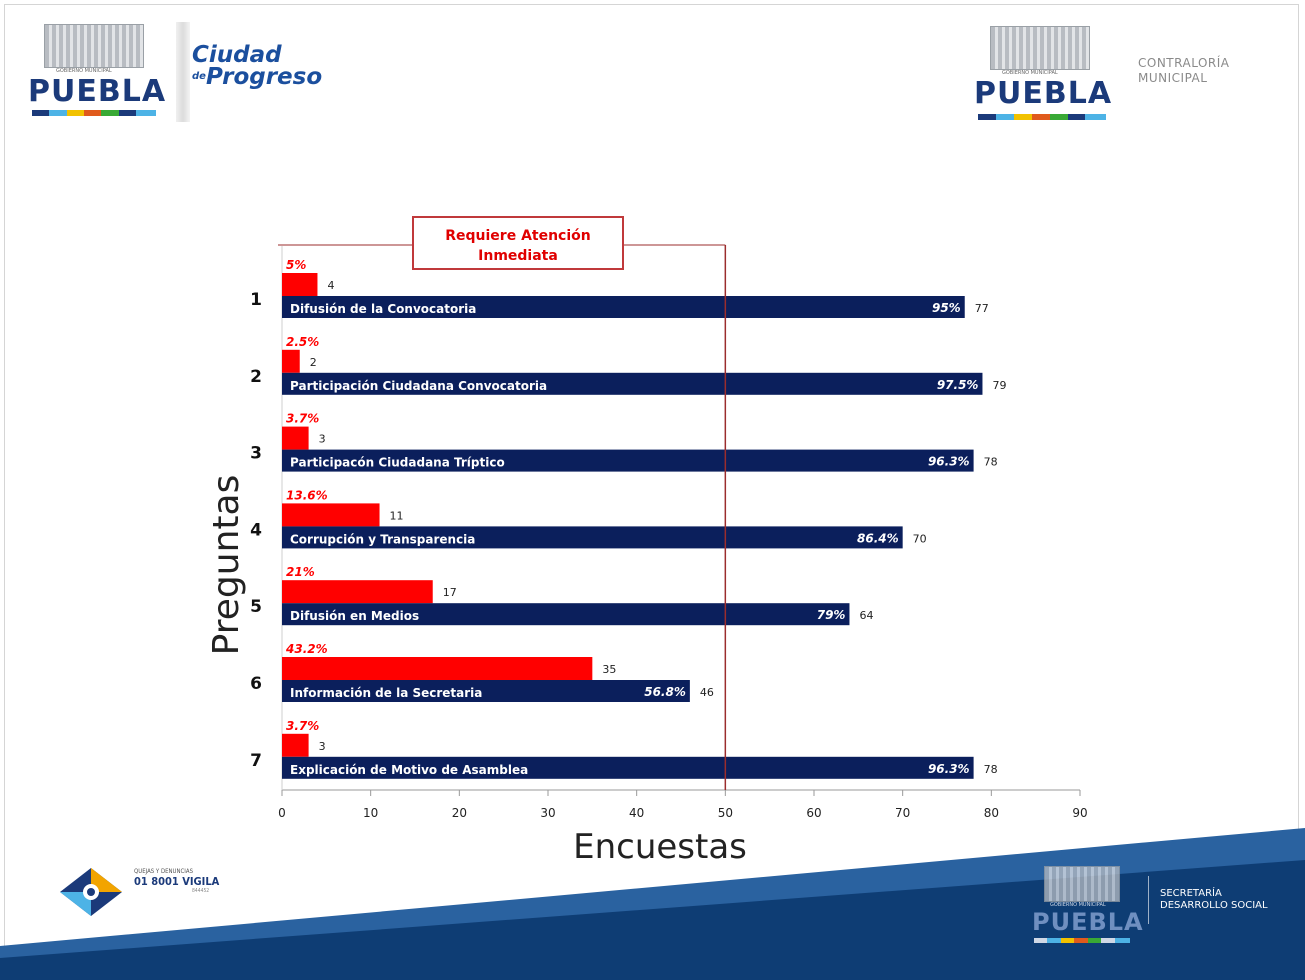  What do you see at coordinates (397, 463) in the screenshot?
I see `category-label: Participacón Ciudadana Tríptico` at bounding box center [397, 463].